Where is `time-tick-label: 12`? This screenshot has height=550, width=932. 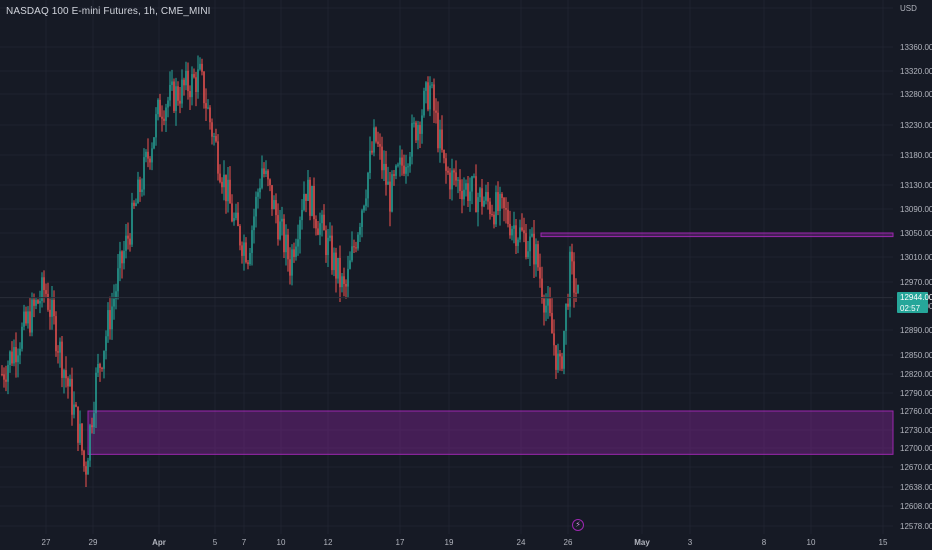 time-tick-label: 12 is located at coordinates (328, 542).